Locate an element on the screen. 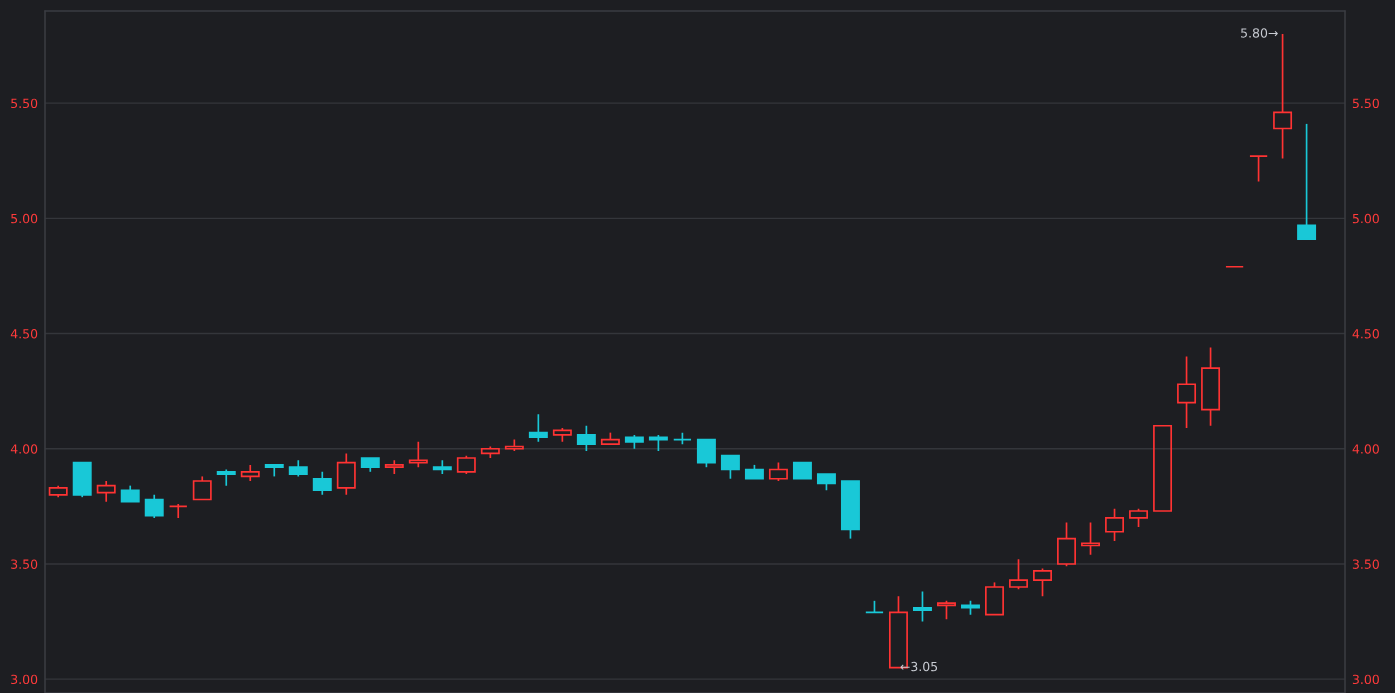  y-tick-label: 3.00 is located at coordinates (24, 679).